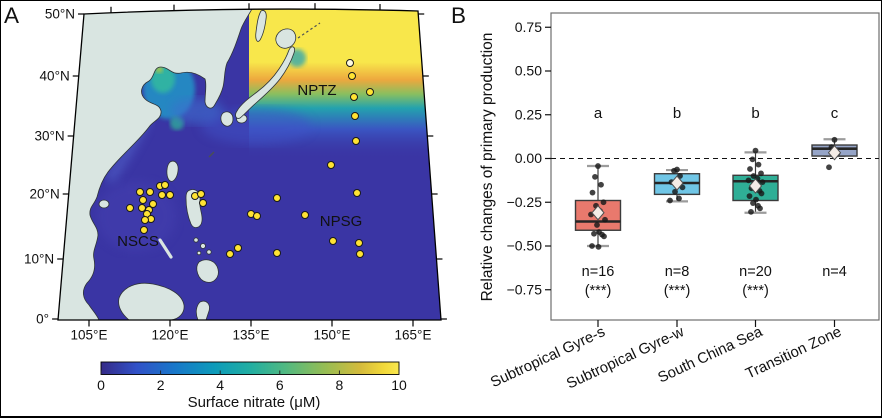 Image resolution: width=882 pixels, height=418 pixels. What do you see at coordinates (220, 385) in the screenshot?
I see `colorbar-tick-label: 4` at bounding box center [220, 385].